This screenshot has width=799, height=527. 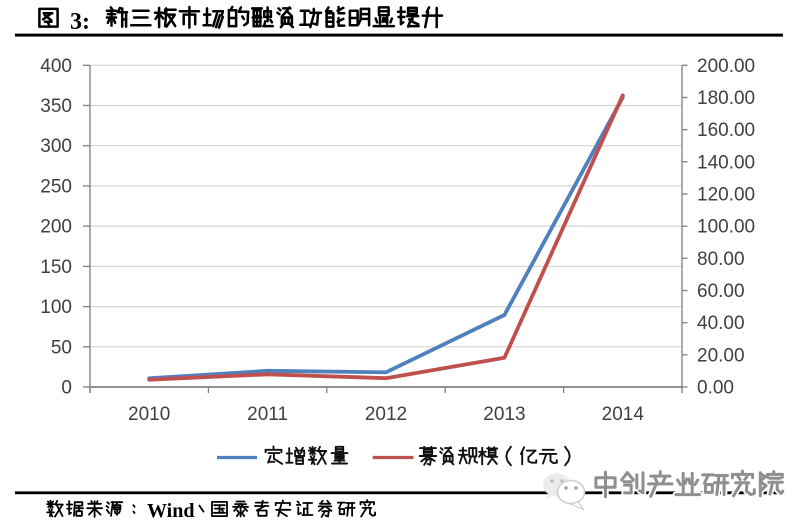 What do you see at coordinates (726, 162) in the screenshot?
I see `svg-text: 140.00` at bounding box center [726, 162].